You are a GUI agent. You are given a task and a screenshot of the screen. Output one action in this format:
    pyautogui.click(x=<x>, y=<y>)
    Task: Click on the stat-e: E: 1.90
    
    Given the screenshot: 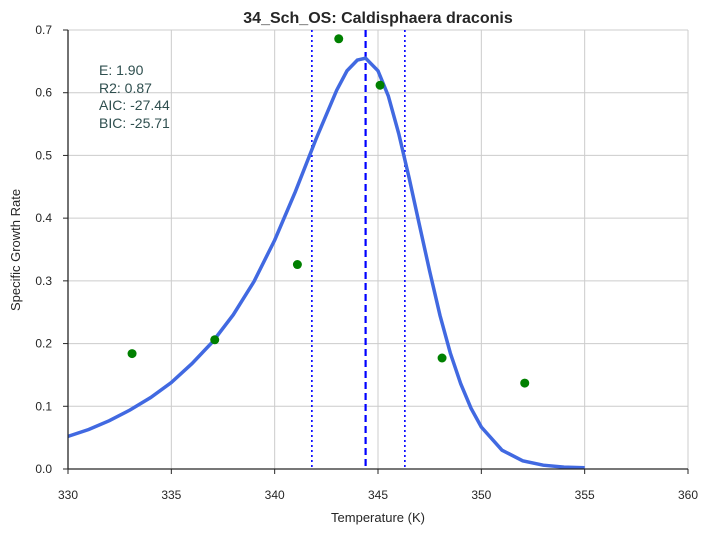 What is the action you would take?
    pyautogui.click(x=121, y=70)
    